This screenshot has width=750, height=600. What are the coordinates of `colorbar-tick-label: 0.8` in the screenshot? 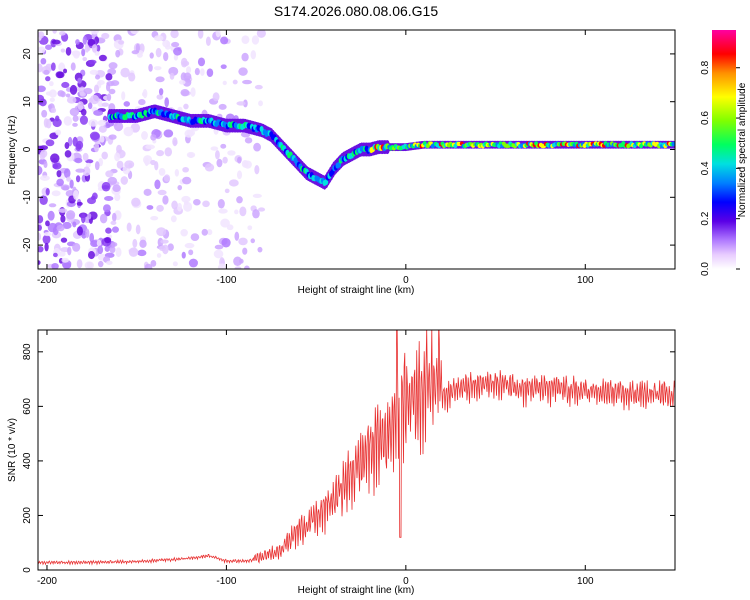 It's located at (705, 67).